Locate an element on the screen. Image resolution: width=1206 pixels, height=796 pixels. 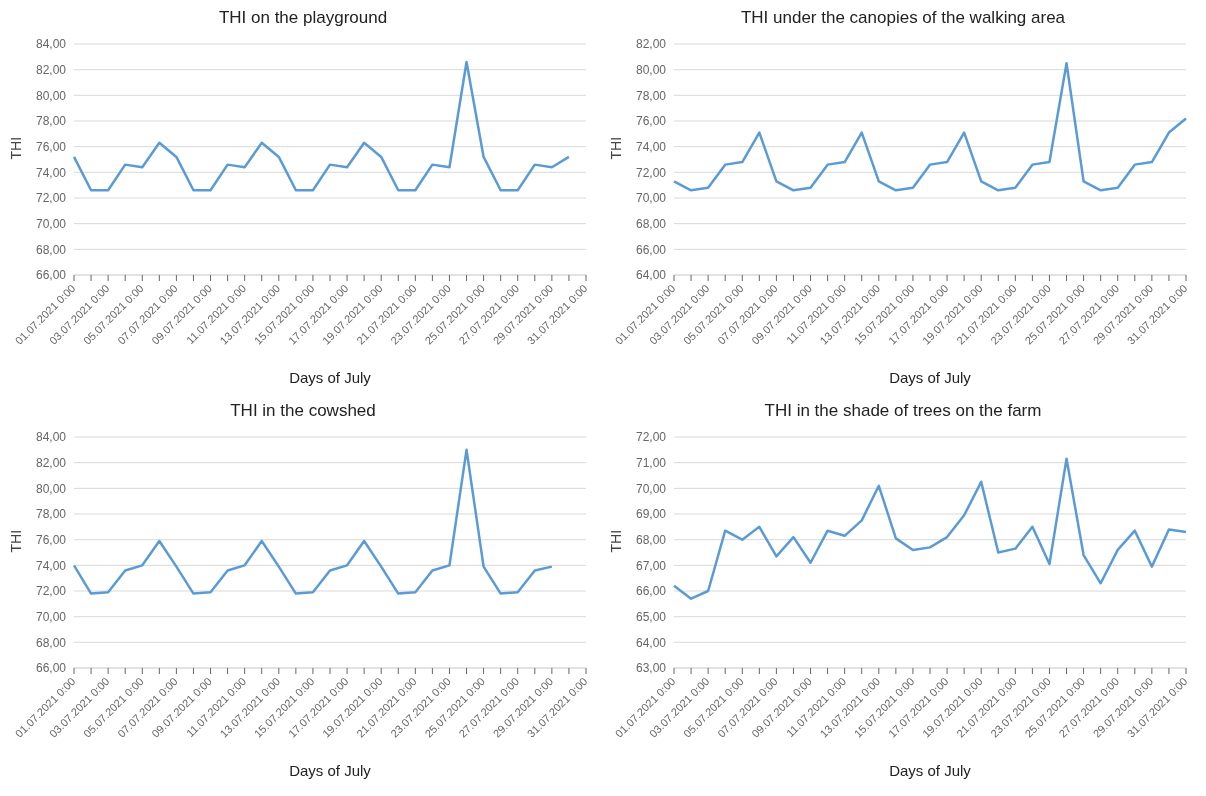
y-tick-label: 71,00 is located at coordinates (651, 462).